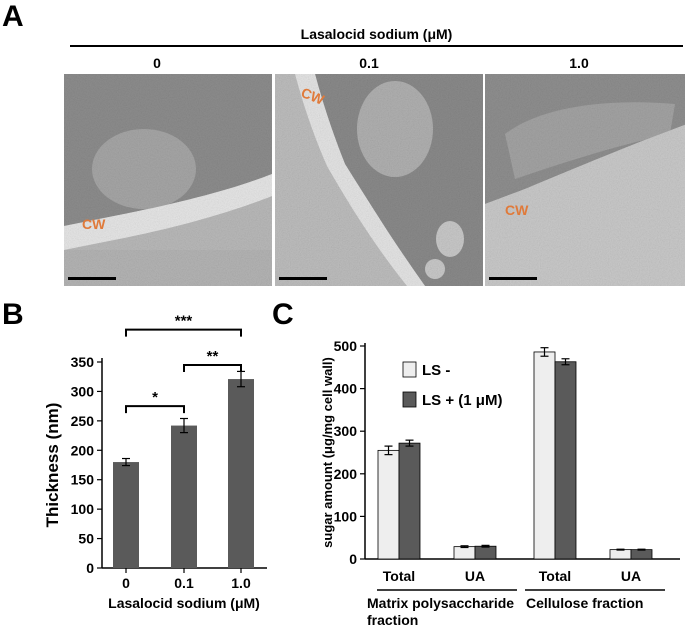 This screenshot has height=631, width=685. What do you see at coordinates (126, 583) in the screenshot?
I see `x-tick-label: 0` at bounding box center [126, 583].